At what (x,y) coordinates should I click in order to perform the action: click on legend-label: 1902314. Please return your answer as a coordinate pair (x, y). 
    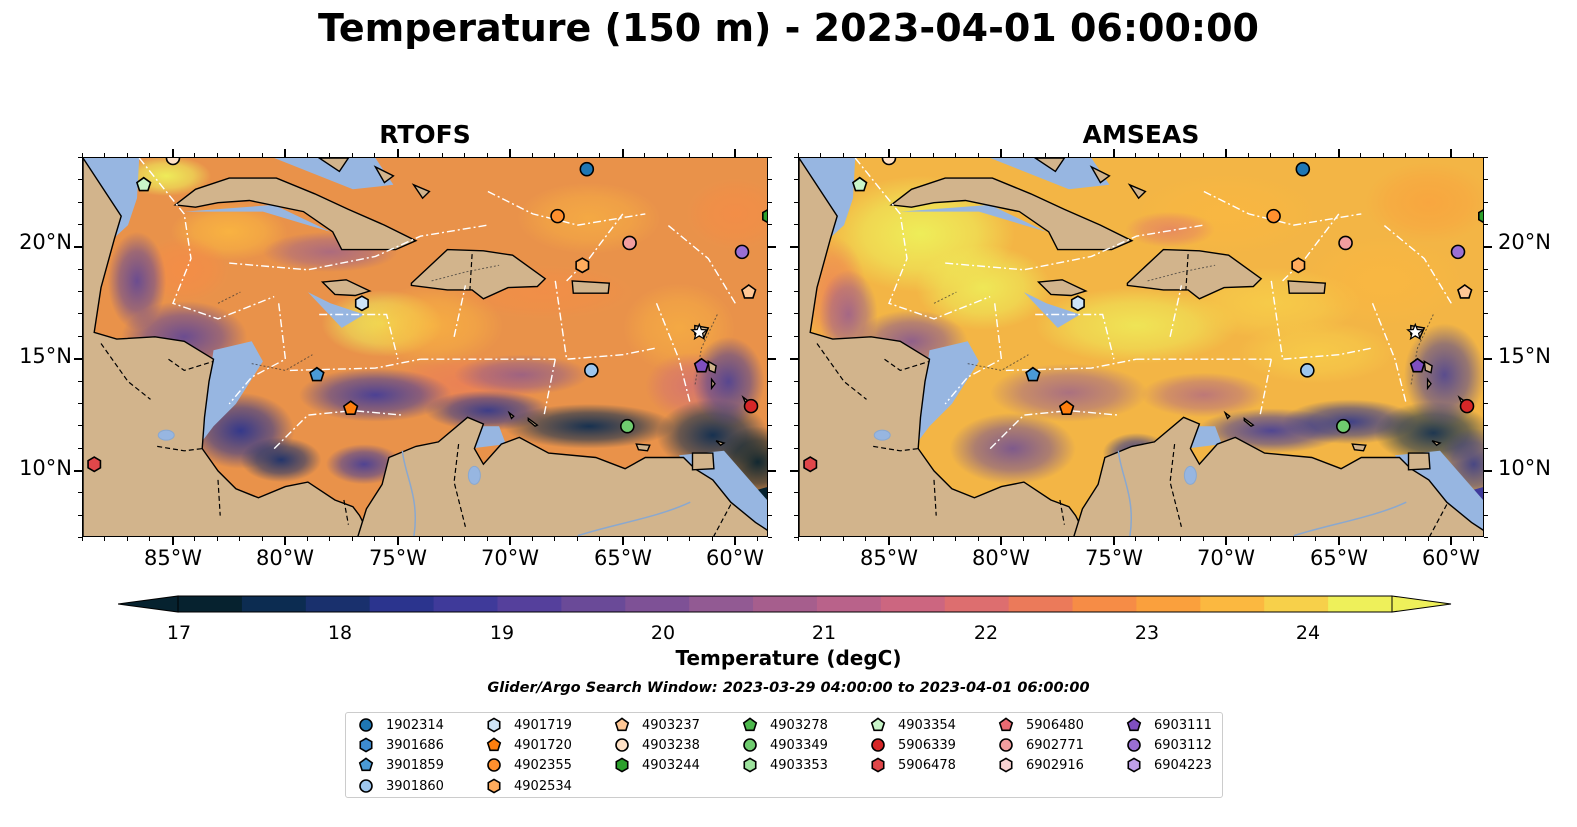
    Looking at the image, I should click on (415, 725).